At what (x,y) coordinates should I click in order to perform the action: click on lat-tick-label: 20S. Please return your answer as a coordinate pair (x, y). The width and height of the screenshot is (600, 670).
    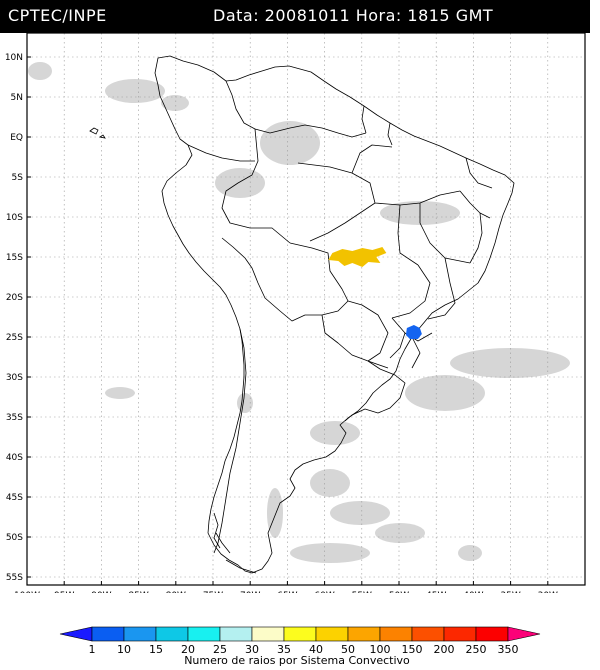
    Looking at the image, I should click on (14, 298).